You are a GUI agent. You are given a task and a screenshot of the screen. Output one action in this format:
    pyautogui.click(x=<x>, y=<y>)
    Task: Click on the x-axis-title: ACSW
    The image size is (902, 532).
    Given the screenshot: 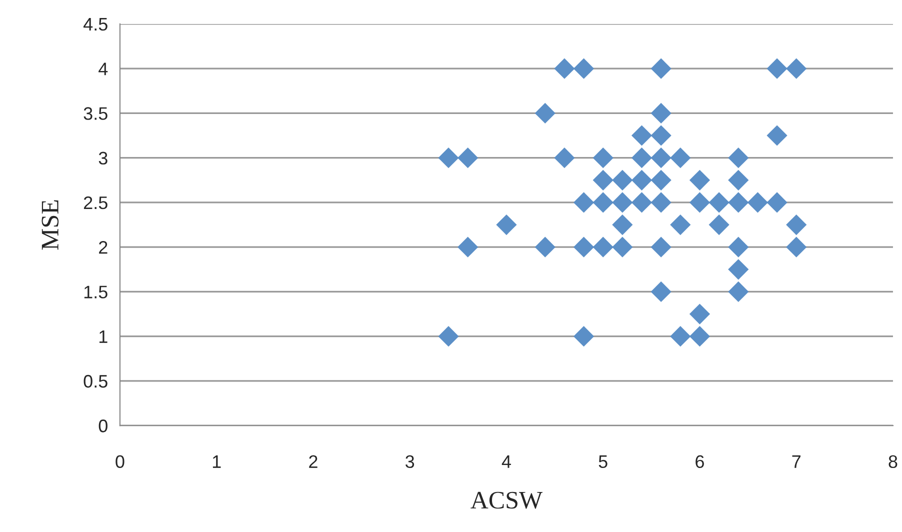 What is the action you would take?
    pyautogui.click(x=506, y=500)
    